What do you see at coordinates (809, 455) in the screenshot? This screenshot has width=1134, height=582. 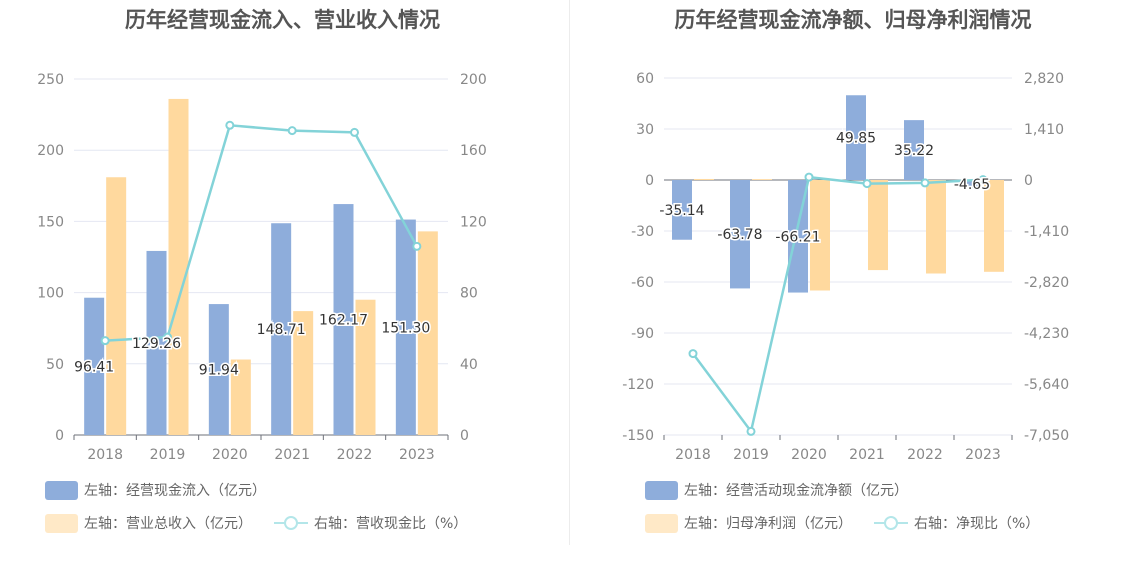 I see `right-x-label: 2020` at bounding box center [809, 455].